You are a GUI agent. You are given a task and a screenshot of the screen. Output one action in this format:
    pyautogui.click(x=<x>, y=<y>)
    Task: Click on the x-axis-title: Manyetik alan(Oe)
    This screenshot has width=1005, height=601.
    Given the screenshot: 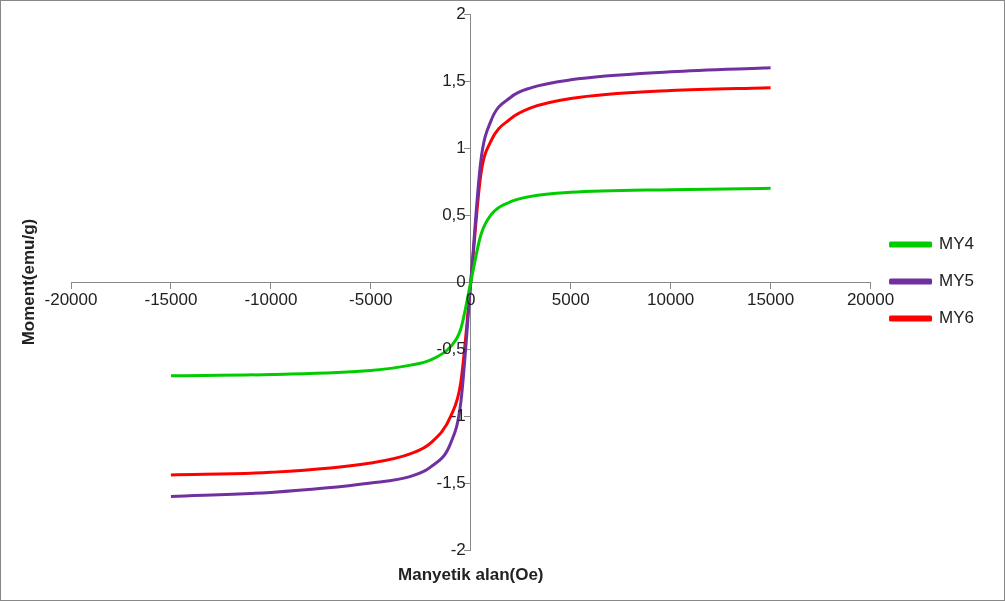 What is the action you would take?
    pyautogui.click(x=471, y=575)
    